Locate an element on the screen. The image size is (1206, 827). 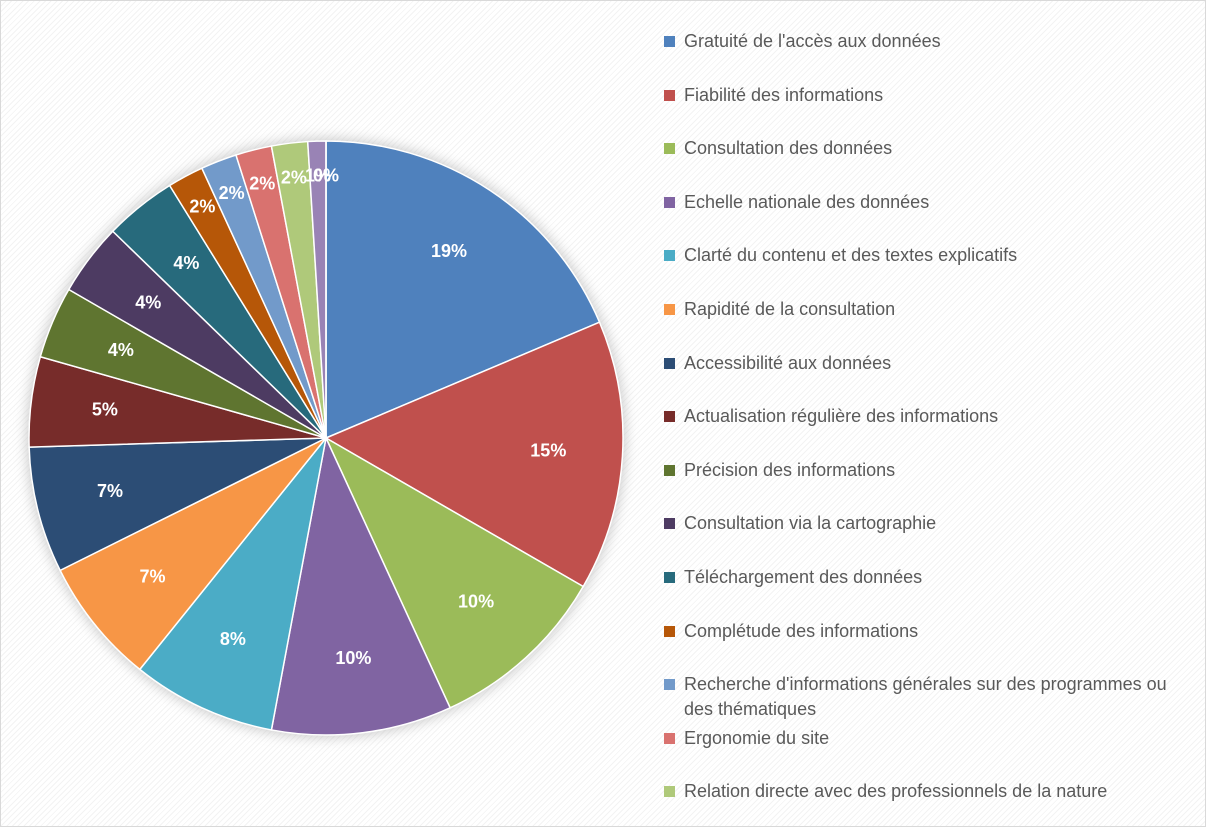
legend-label: Fiabilité des informations is located at coordinates (784, 94).